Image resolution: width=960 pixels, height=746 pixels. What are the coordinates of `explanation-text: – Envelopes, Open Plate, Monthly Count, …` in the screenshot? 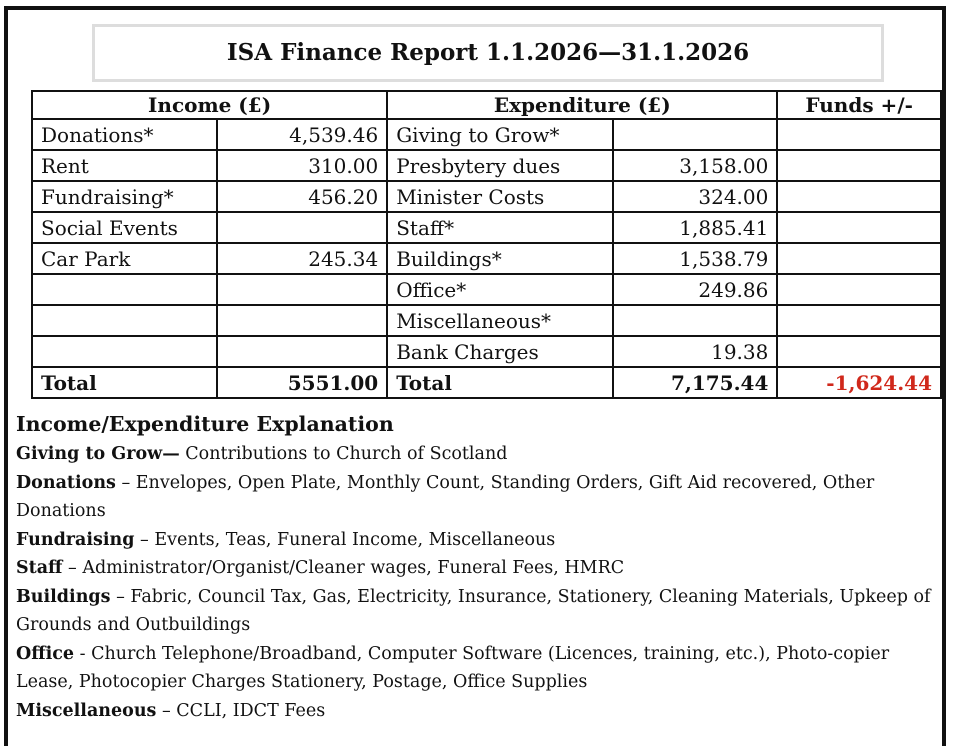 It's located at (445, 497).